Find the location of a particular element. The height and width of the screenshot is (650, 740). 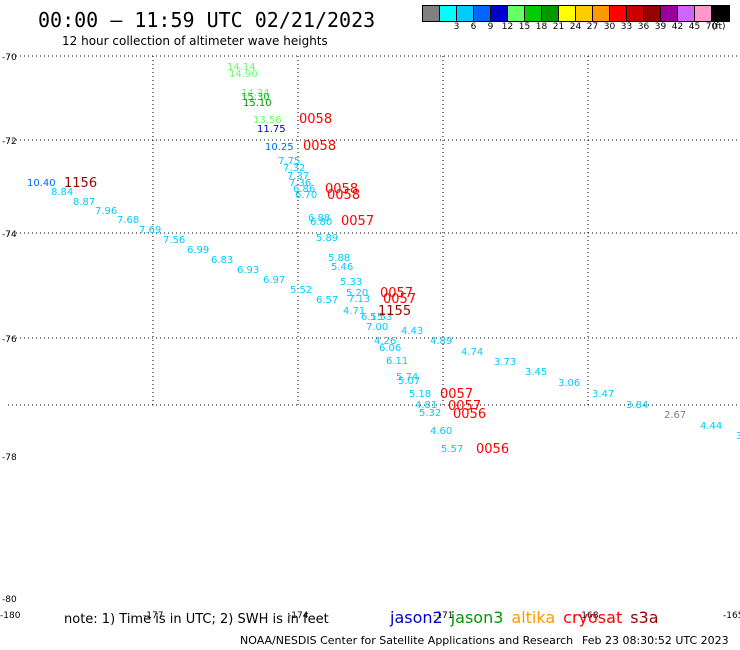

wave-height-value: 6.06 is located at coordinates (390, 348).